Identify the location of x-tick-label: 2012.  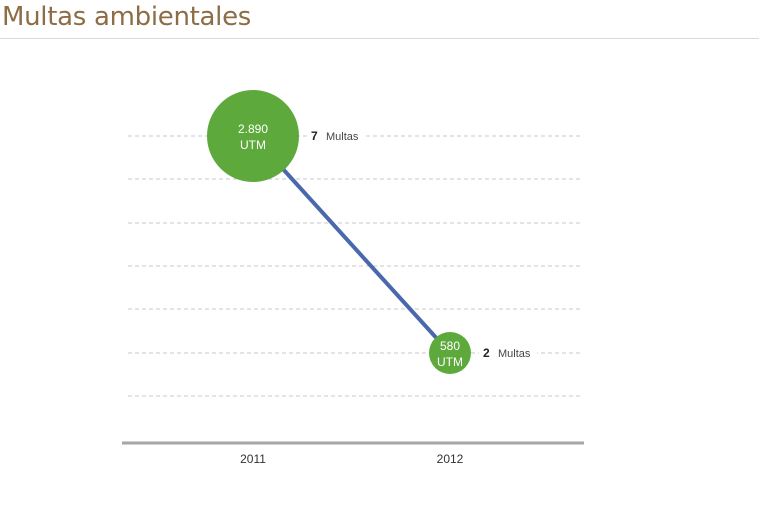
(450, 459).